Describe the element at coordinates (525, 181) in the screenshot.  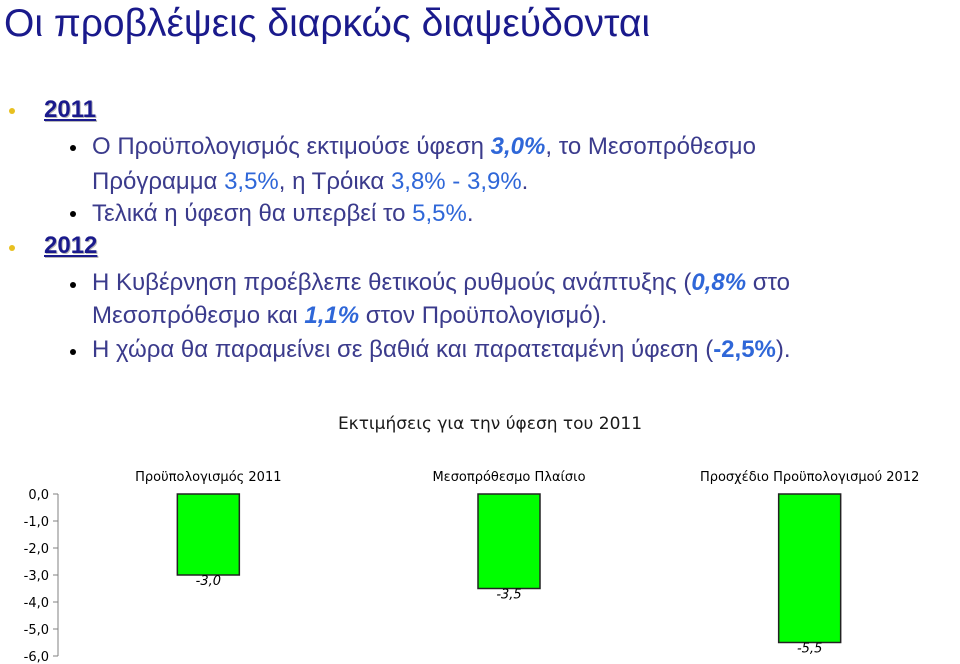
I see `text-2011-line2-suffix: .` at that location.